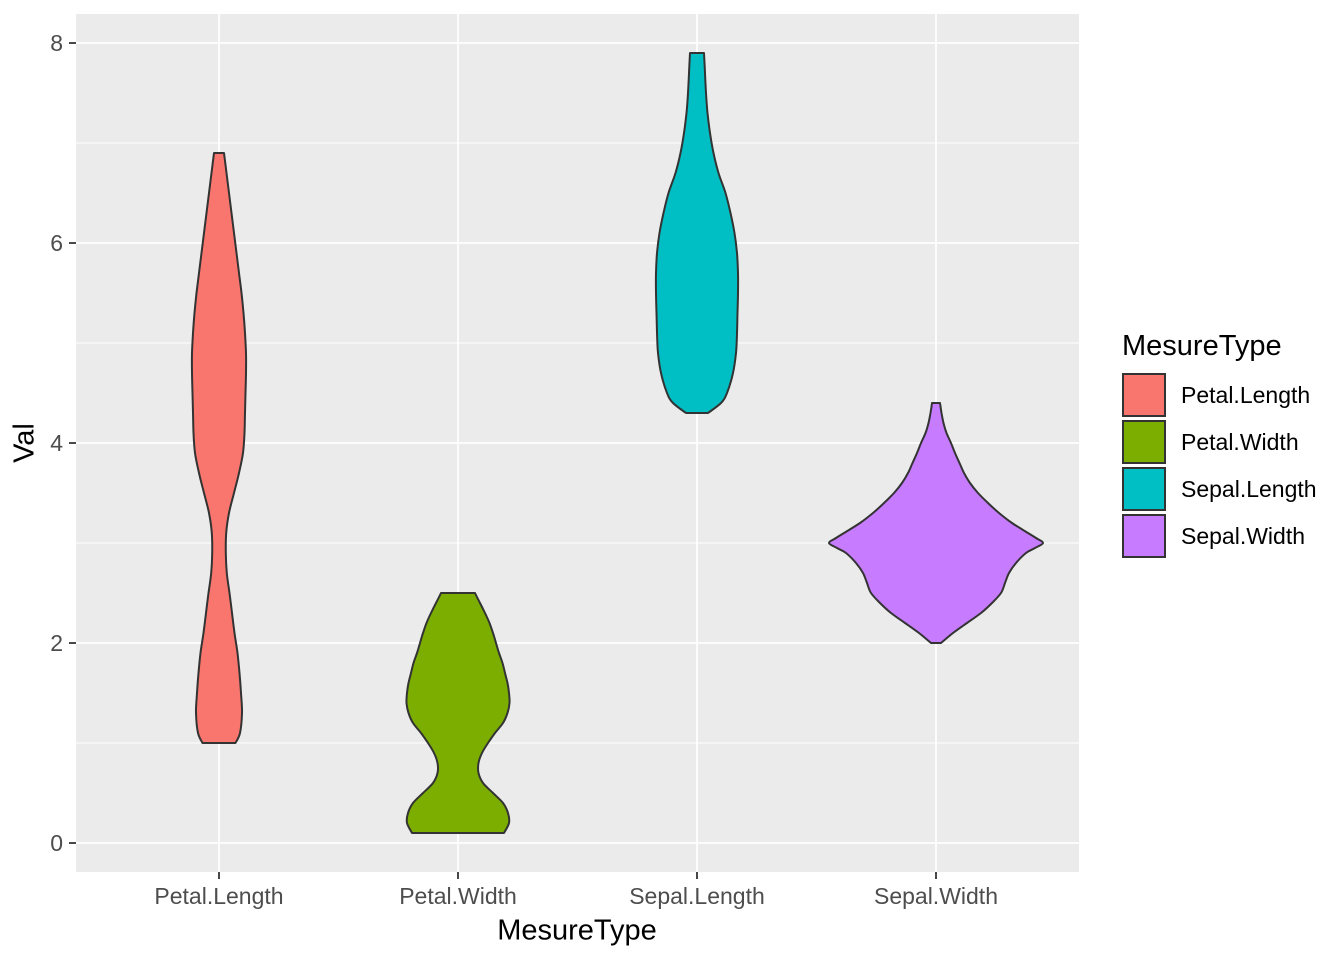  I want to click on legend-label: Sepal.Length, so click(1249, 488).